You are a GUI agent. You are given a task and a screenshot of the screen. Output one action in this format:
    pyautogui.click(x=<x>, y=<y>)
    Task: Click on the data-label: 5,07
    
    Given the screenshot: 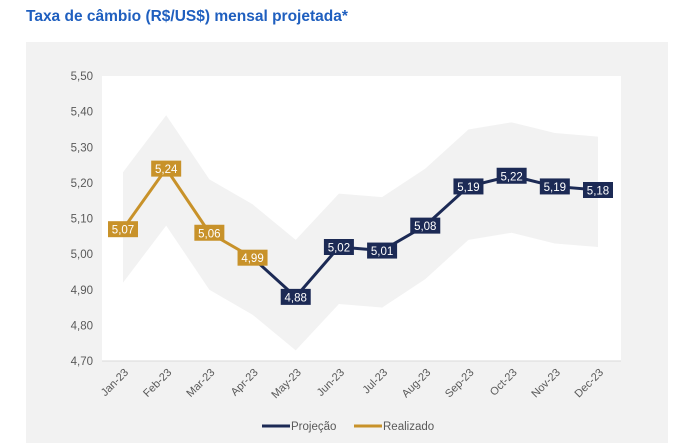 What is the action you would take?
    pyautogui.click(x=123, y=229)
    